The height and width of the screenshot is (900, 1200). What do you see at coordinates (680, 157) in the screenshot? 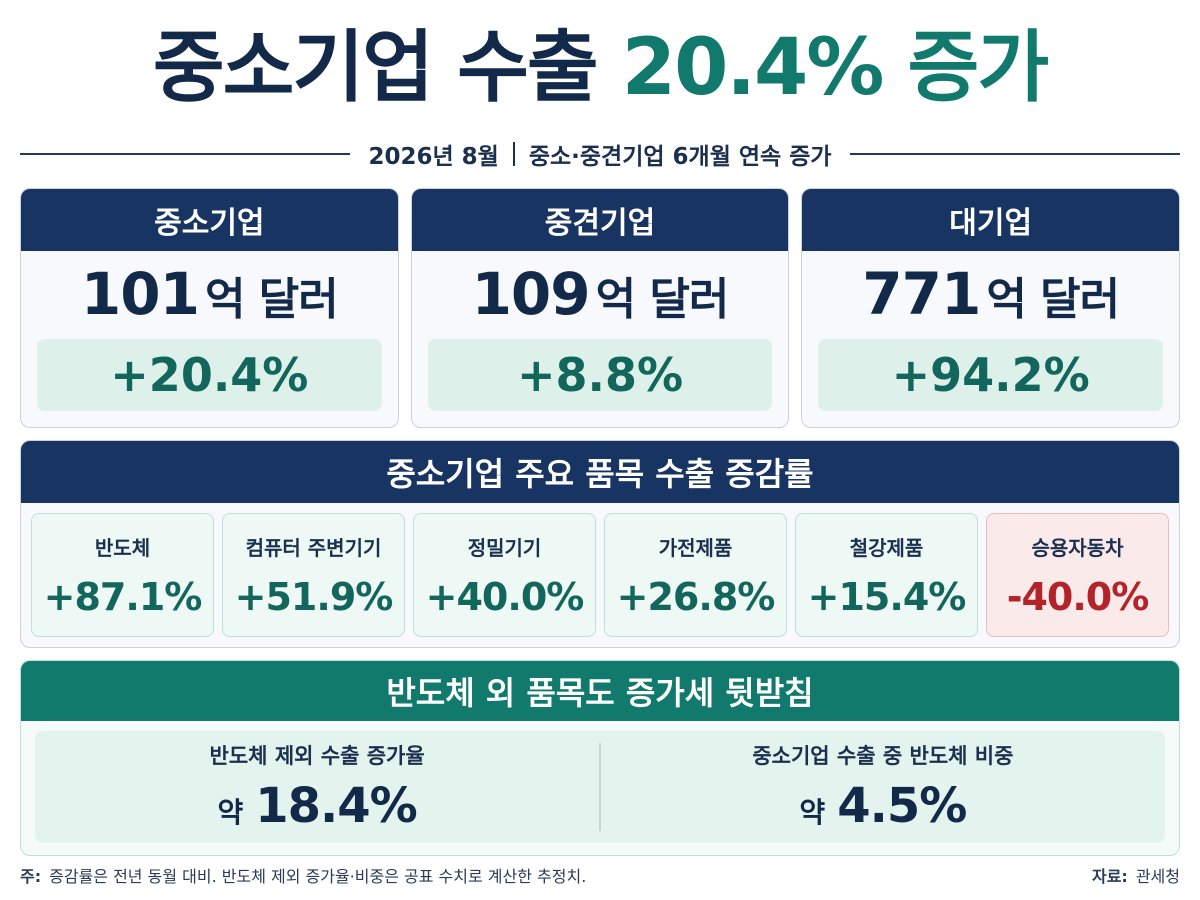
I see `subline-description: 중소·중견기업 6개월 연속 증가` at bounding box center [680, 157].